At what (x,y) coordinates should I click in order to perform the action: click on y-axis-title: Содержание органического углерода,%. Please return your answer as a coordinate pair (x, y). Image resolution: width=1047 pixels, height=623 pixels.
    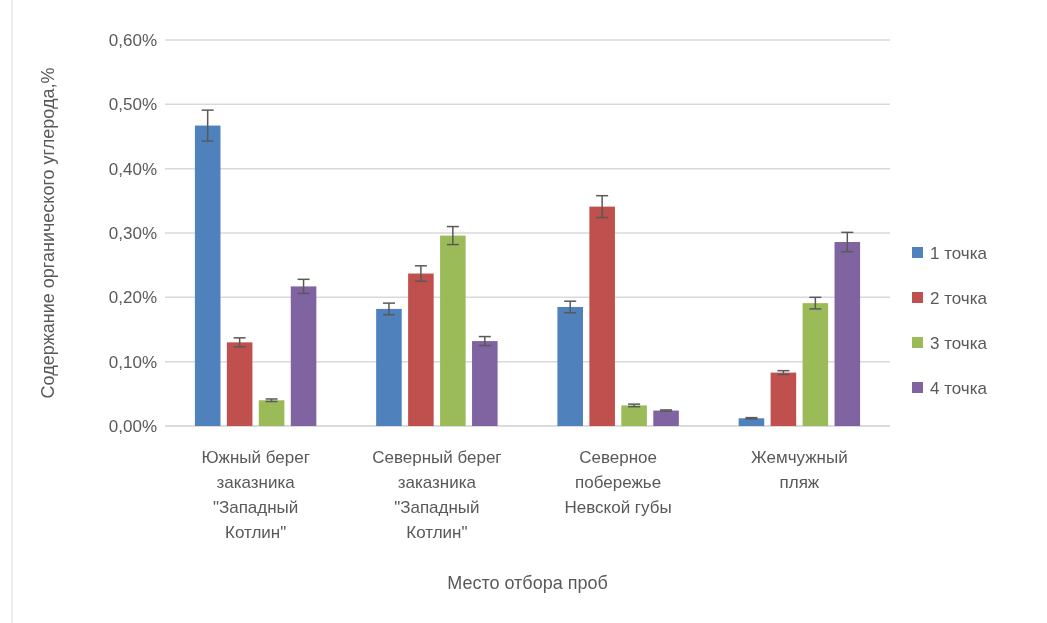
    Looking at the image, I should click on (48, 233).